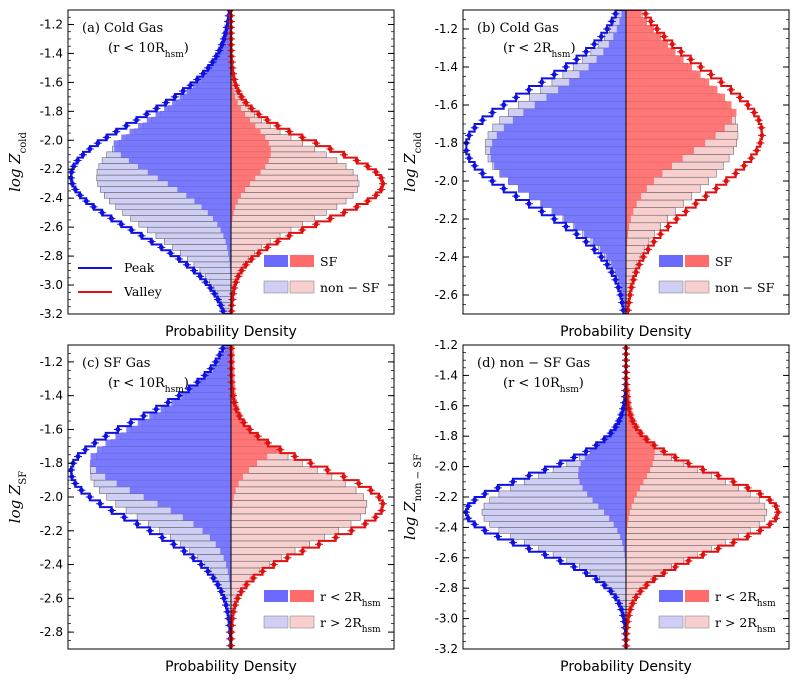  I want to click on legend-swatch-valley-inner, so click(302, 596).